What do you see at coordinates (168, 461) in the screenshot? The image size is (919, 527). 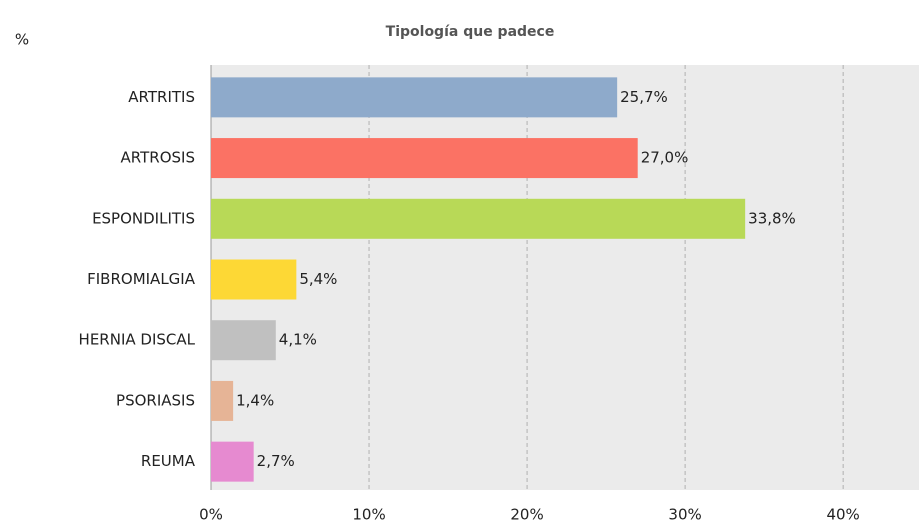 I see `y-tick-label: REUMA` at bounding box center [168, 461].